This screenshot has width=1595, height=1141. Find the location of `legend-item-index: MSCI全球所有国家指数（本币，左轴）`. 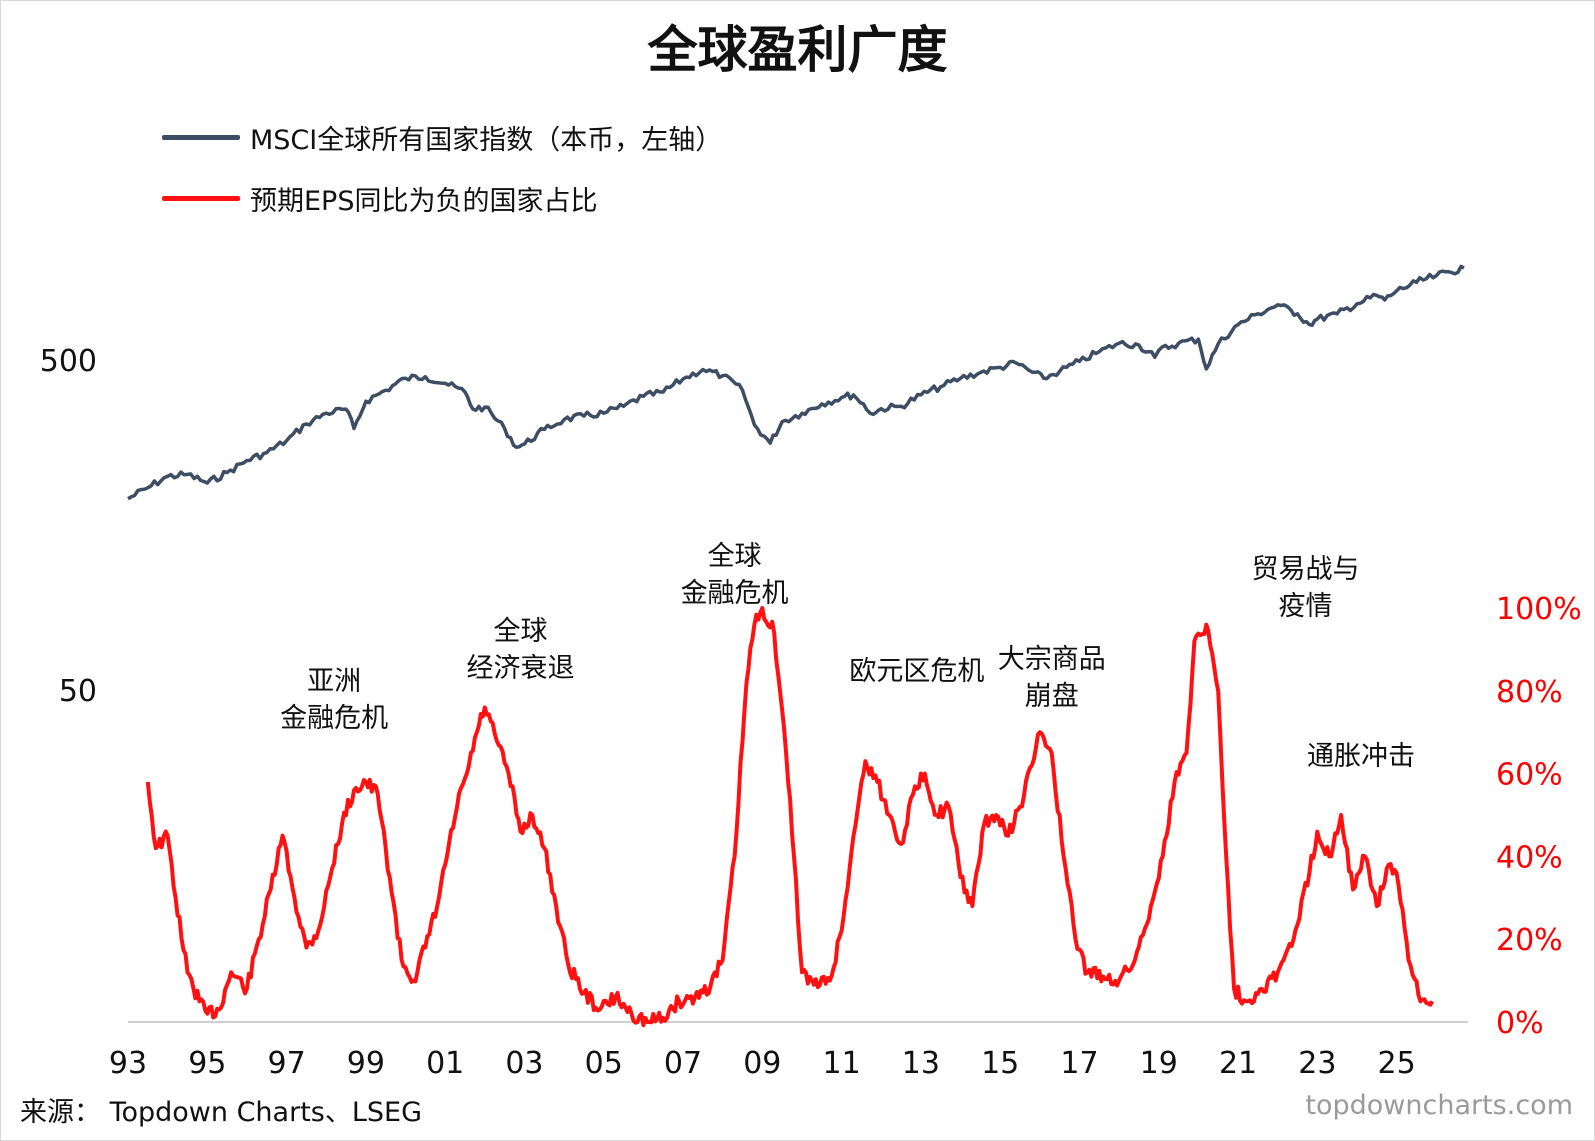

legend-item-index: MSCI全球所有国家指数（本币，左轴） is located at coordinates (442, 137).